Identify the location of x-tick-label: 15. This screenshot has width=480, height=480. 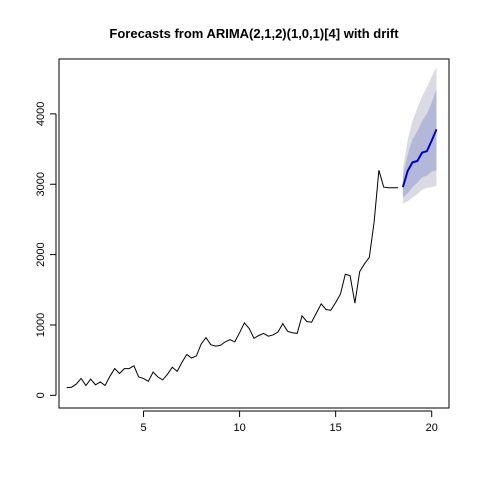
(336, 428).